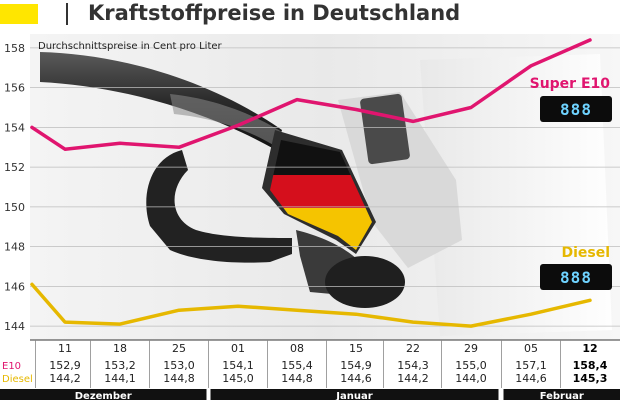 This screenshot has height=400, width=620. What do you see at coordinates (413, 365) in the screenshot?
I see `e10-value-22: 154,3` at bounding box center [413, 365].